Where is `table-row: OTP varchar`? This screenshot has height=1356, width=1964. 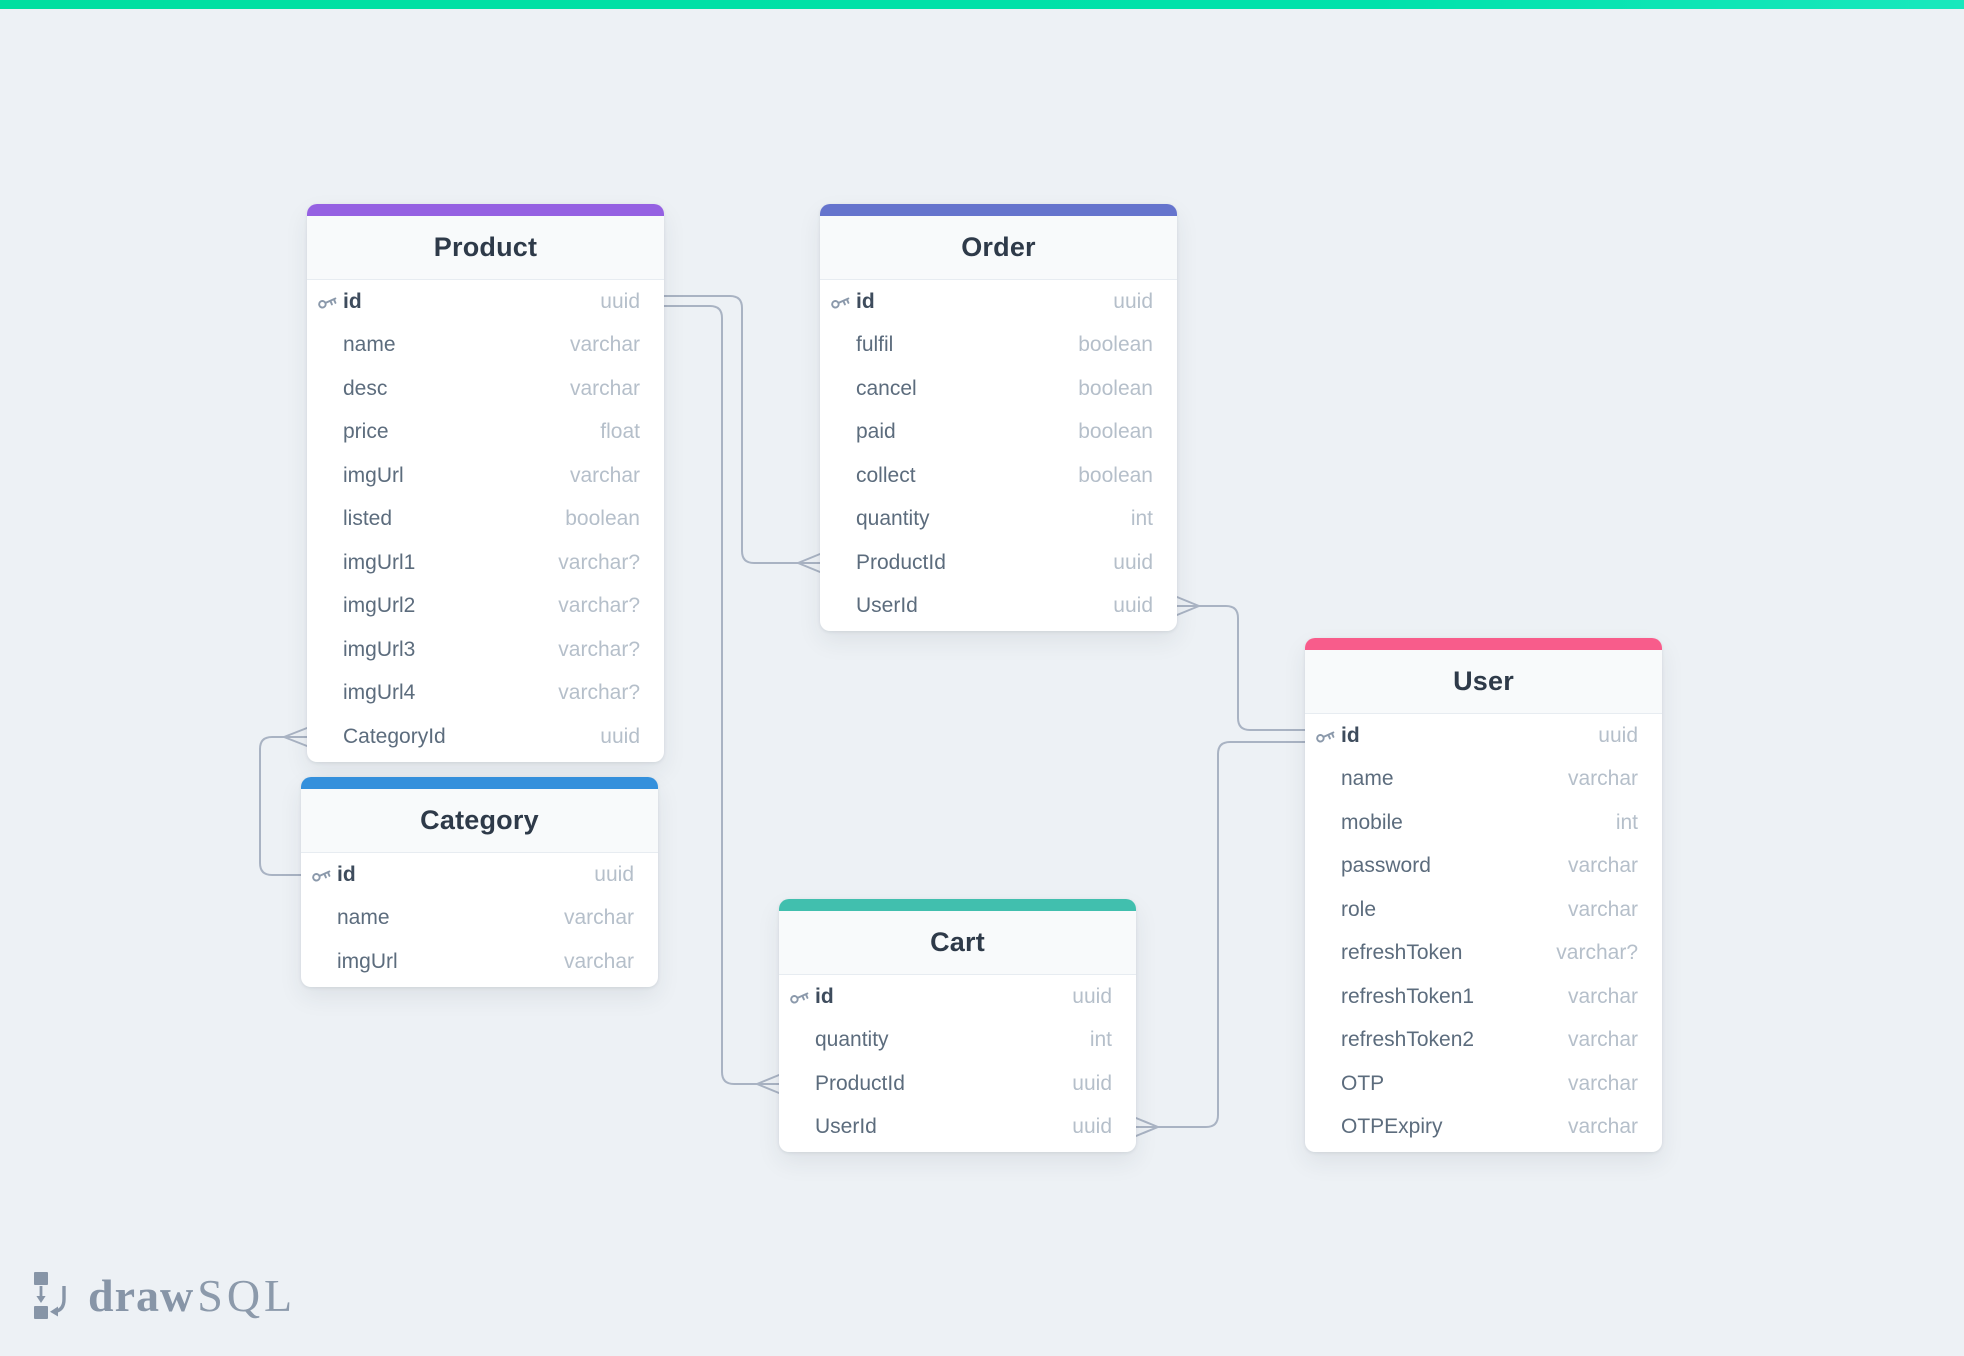 table-row: OTP varchar is located at coordinates (1483, 1084).